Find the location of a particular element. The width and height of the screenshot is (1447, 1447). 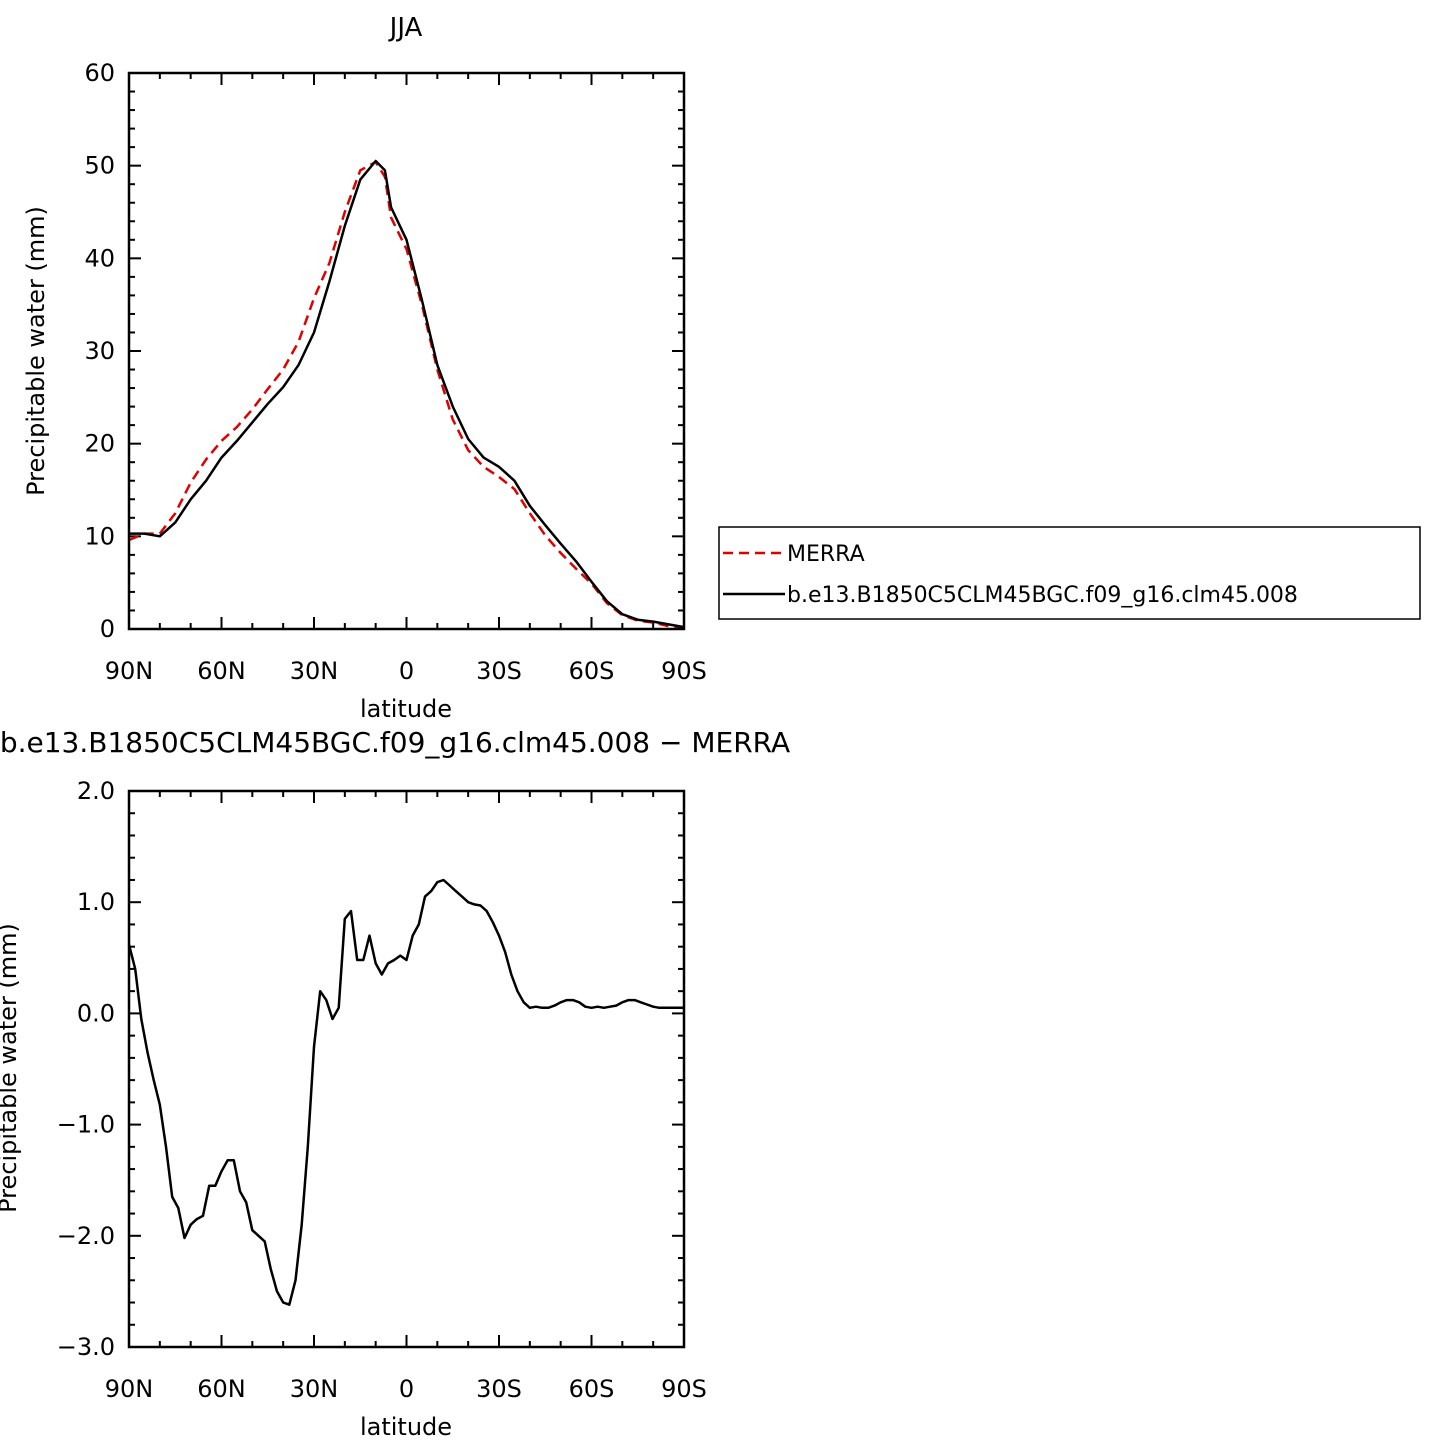

bottom-series-lines is located at coordinates (405, 1092).